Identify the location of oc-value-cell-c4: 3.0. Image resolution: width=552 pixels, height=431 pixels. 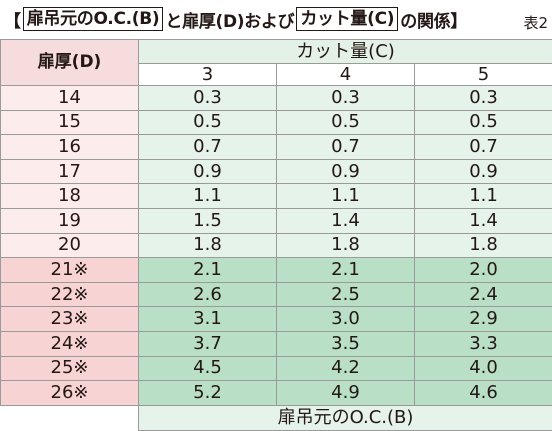
(345, 319).